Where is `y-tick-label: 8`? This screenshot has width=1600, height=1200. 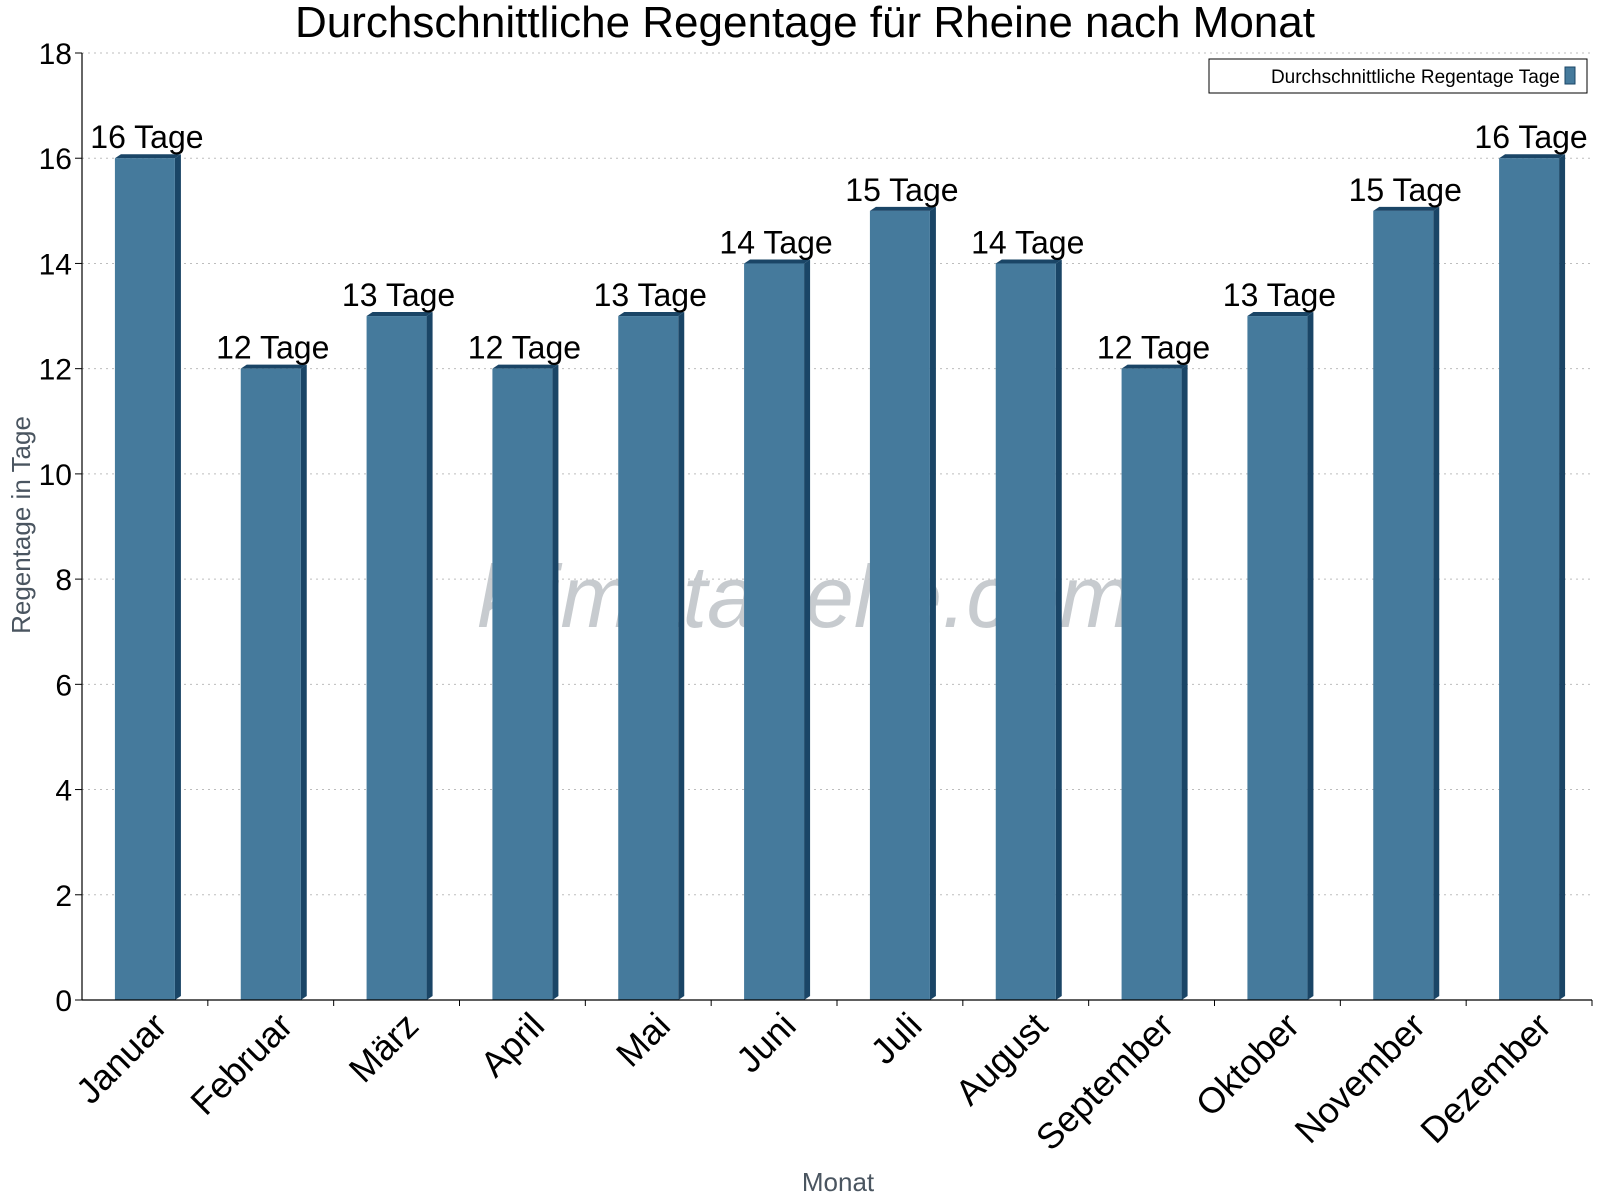
y-tick-label: 8 is located at coordinates (63, 580).